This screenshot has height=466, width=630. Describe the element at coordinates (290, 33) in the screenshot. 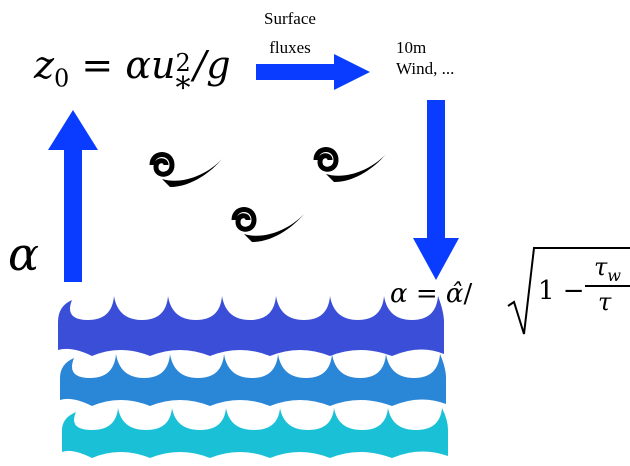

I see `surface-fluxes-label: Surface fluxes` at that location.